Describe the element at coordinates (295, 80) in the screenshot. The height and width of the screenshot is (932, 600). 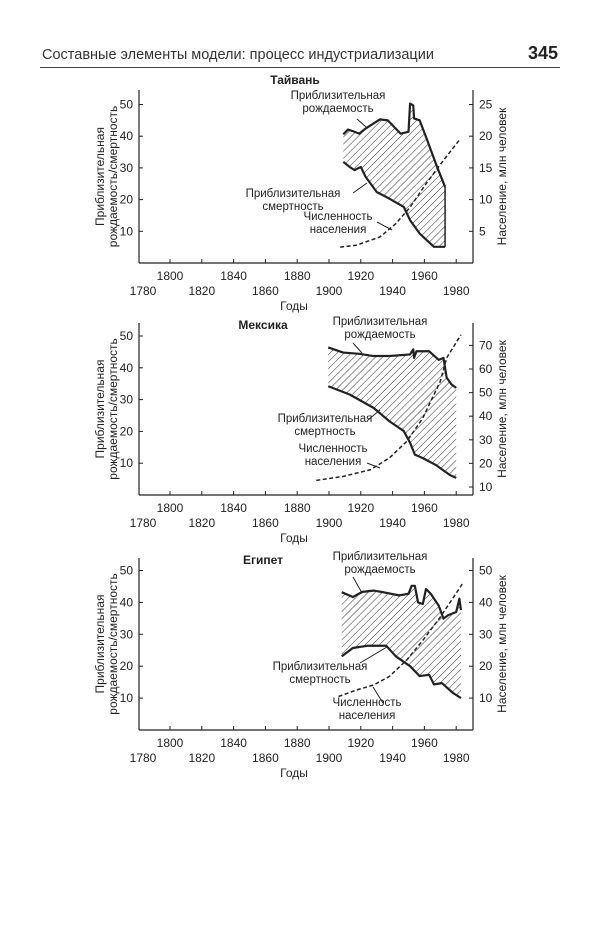
I see `chart-title: Тайвань` at that location.